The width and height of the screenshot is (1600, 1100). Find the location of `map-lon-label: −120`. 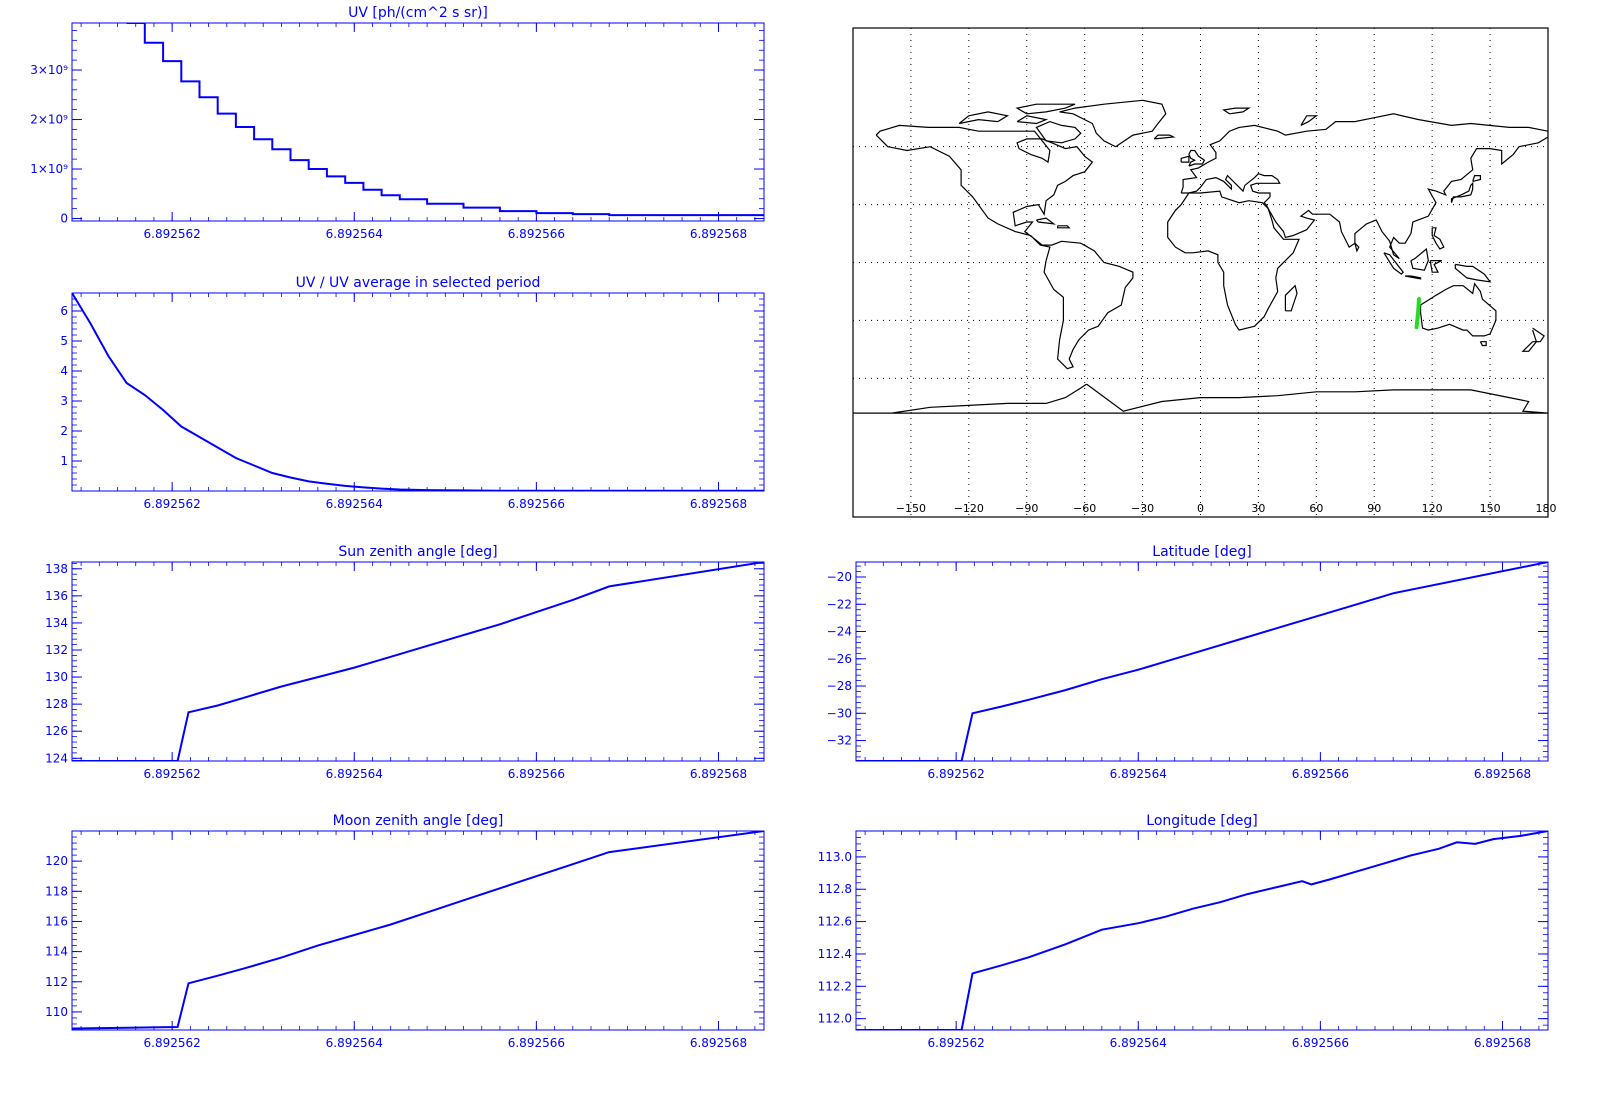

map-lon-label: −120 is located at coordinates (969, 508).